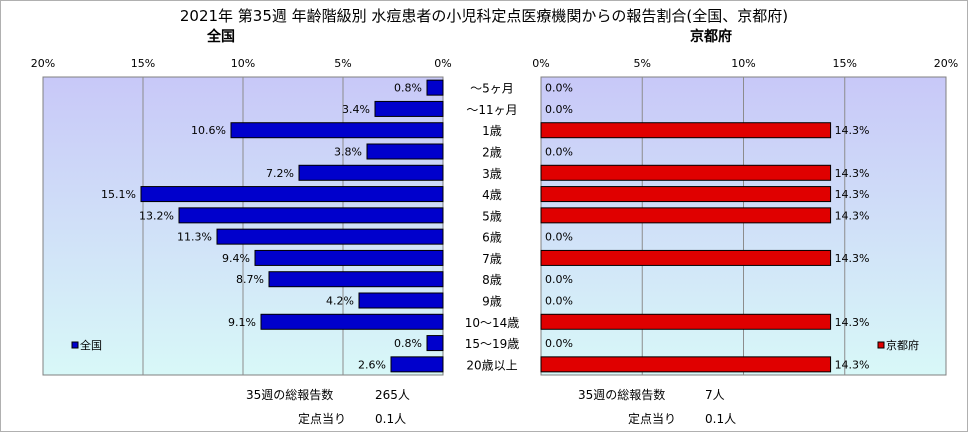  I want to click on category-label: 5歳, so click(492, 216).